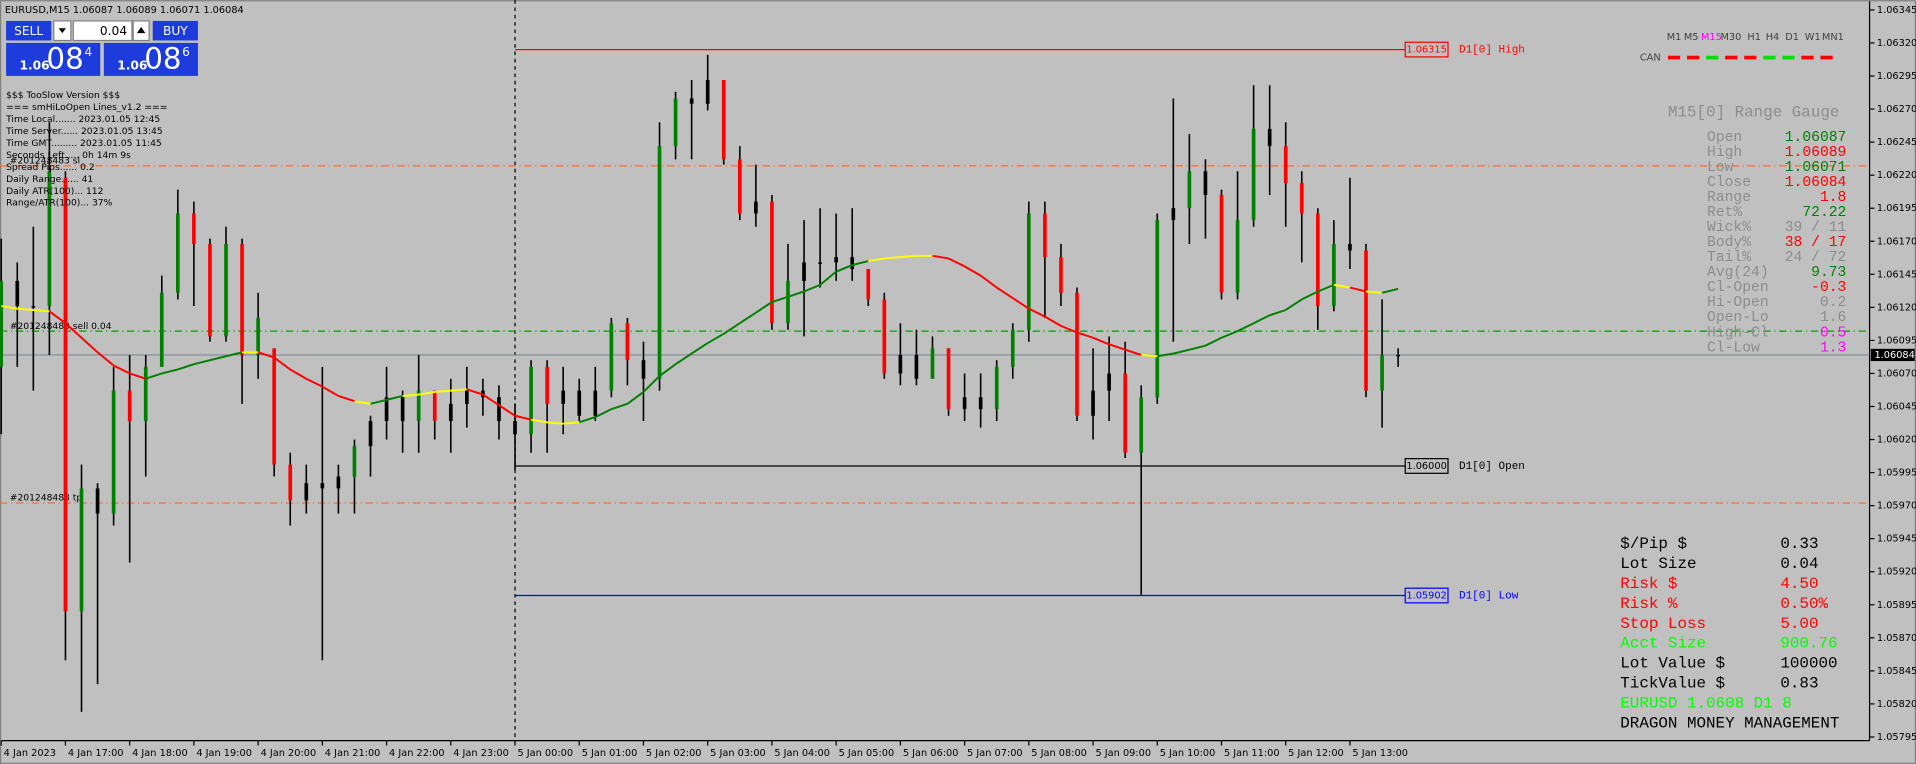 The height and width of the screenshot is (764, 1916). Describe the element at coordinates (1754, 37) in the screenshot. I see `timeframe-button: H1` at that location.